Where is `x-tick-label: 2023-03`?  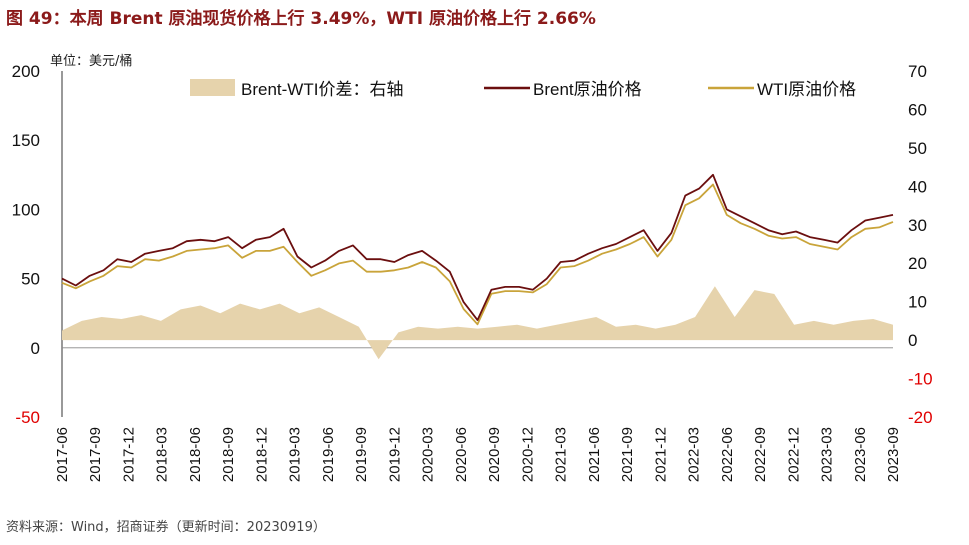 x-tick-label: 2023-03 is located at coordinates (827, 454).